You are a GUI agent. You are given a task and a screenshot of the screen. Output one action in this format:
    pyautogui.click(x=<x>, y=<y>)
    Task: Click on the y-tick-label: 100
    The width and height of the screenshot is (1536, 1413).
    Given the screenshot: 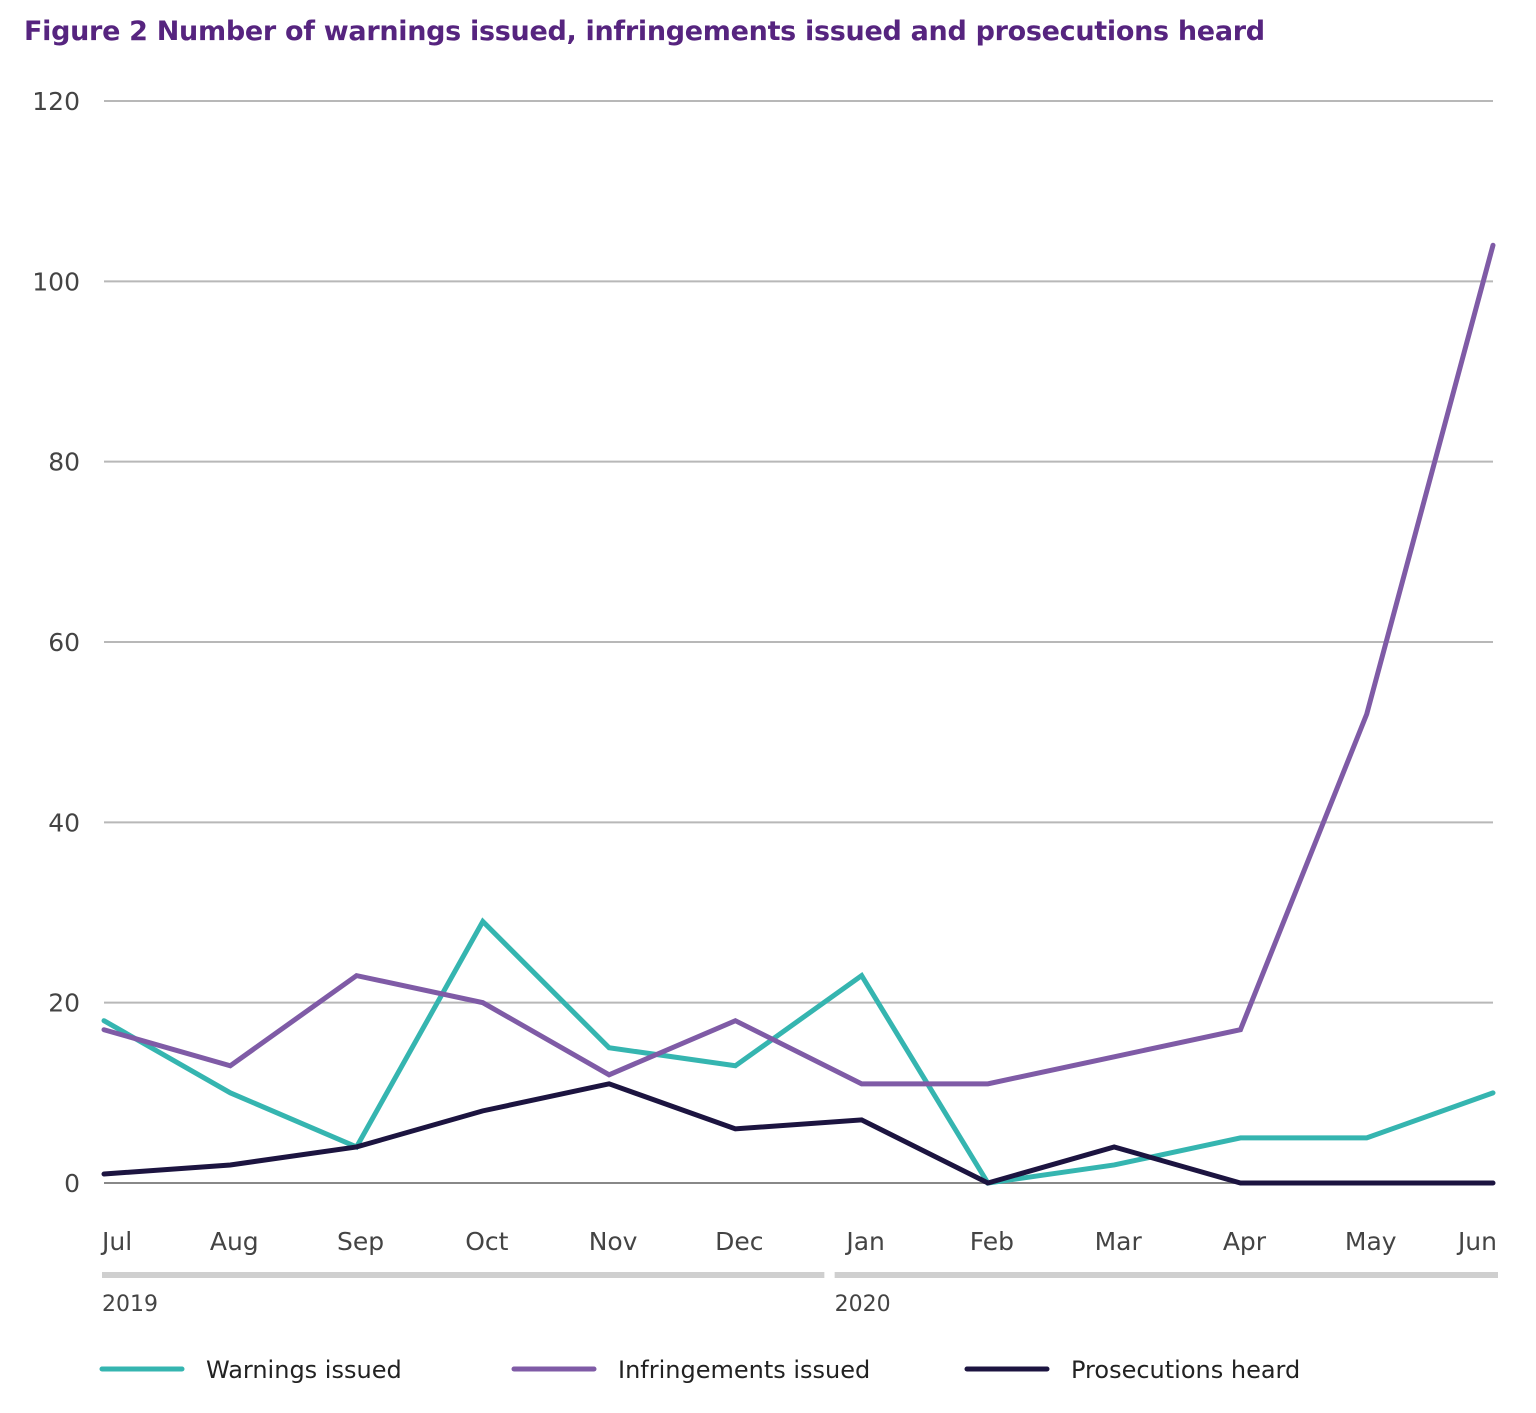 What is the action you would take?
    pyautogui.click(x=56, y=281)
    